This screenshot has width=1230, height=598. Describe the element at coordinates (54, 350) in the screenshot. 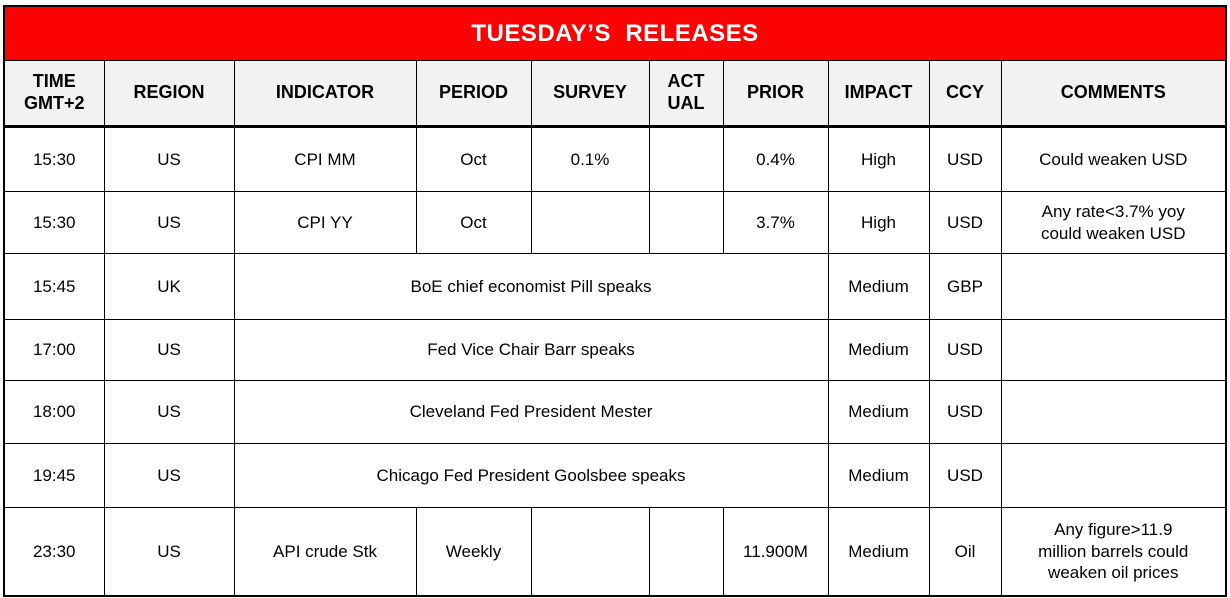

I see `time-cell: 17:00` at that location.